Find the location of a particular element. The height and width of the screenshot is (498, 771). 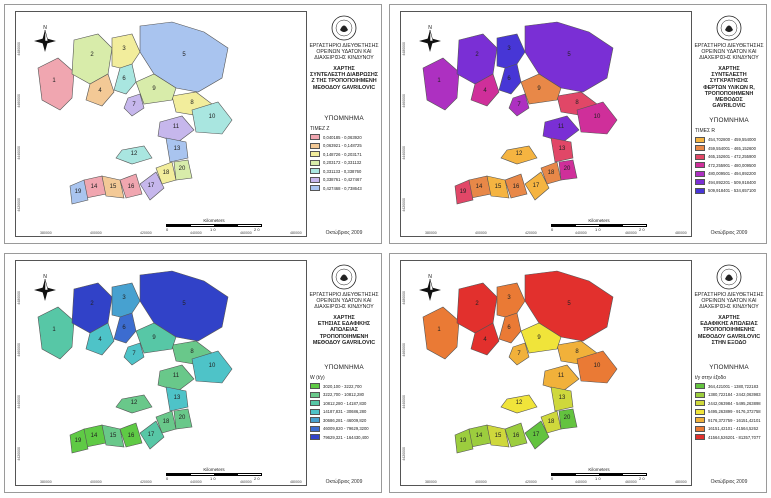

coordinate-tick-x: 480000 is located at coordinates (296, 233).